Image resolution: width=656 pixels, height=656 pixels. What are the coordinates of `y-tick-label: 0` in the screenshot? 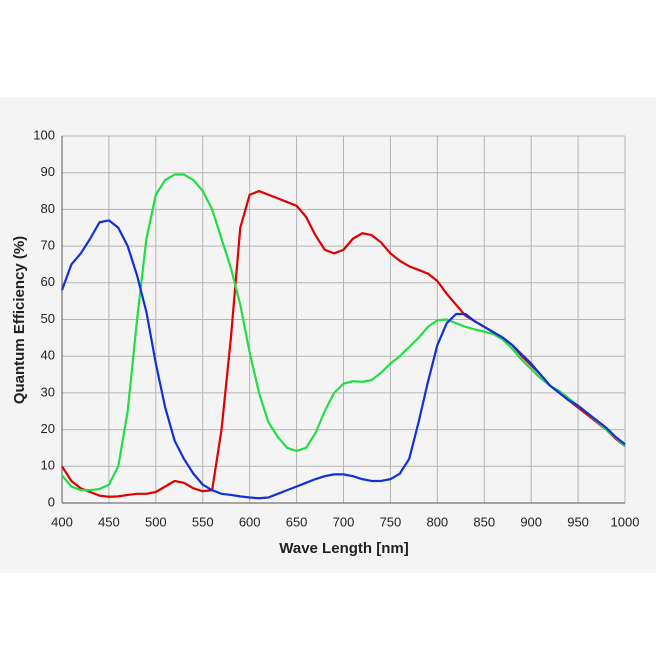 It's located at (51, 501).